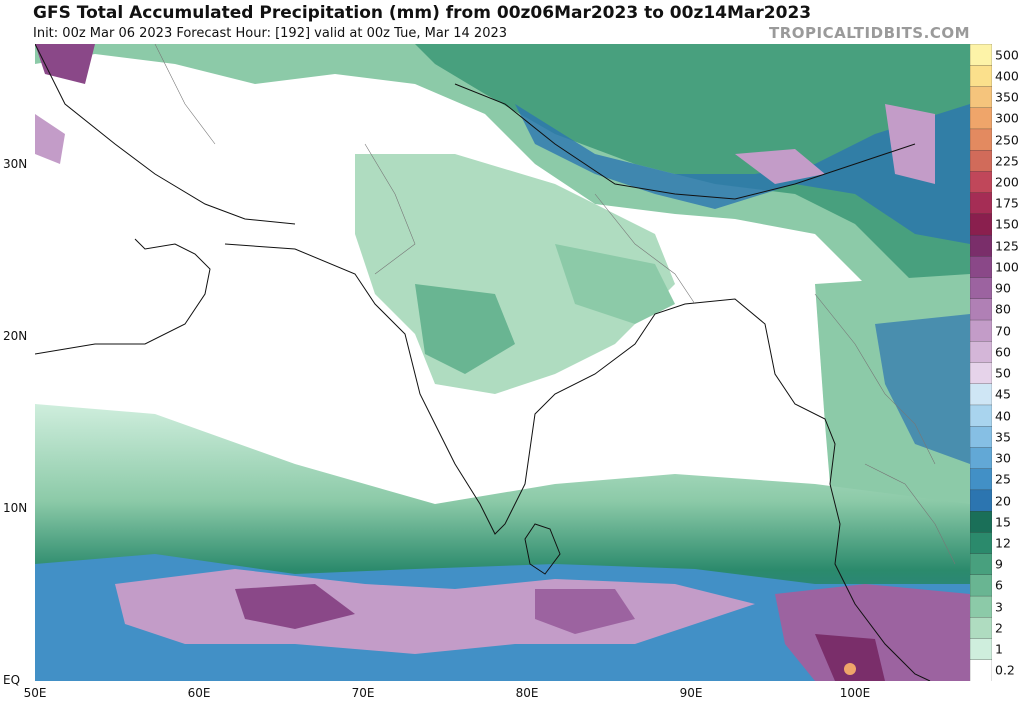 The height and width of the screenshot is (701, 1024). What do you see at coordinates (1007, 224) in the screenshot?
I see `colorbar-label: 150` at bounding box center [1007, 224].